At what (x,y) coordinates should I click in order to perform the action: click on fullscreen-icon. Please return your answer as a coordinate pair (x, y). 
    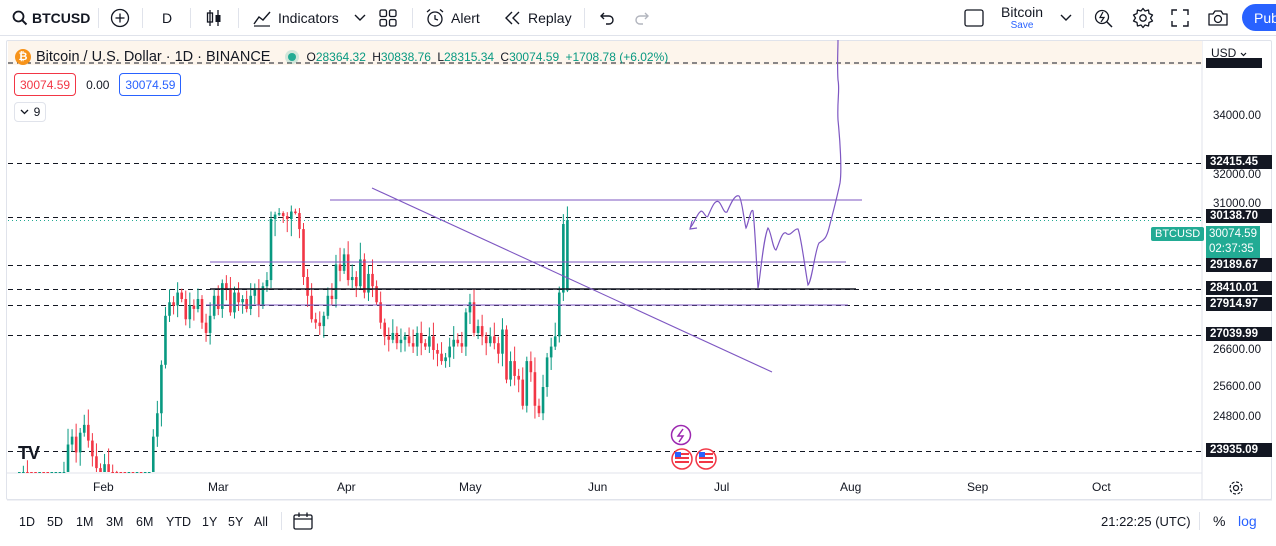
    Looking at the image, I should click on (1180, 18).